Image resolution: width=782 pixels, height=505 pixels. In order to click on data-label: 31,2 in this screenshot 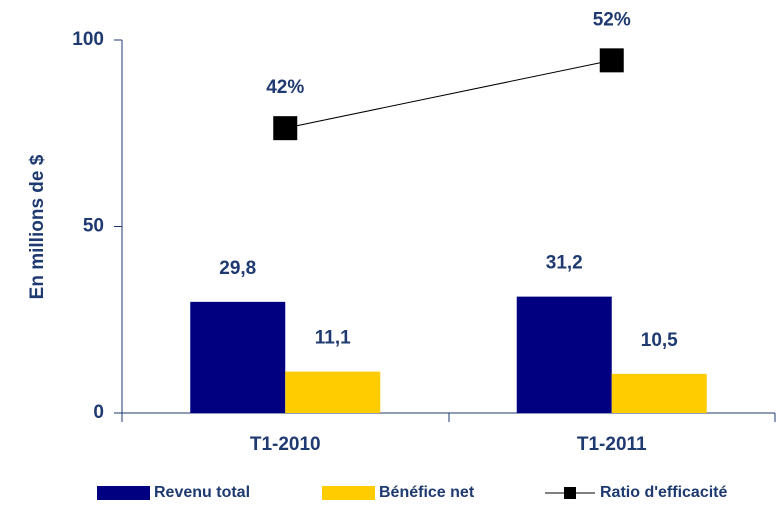, I will do `click(564, 263)`.